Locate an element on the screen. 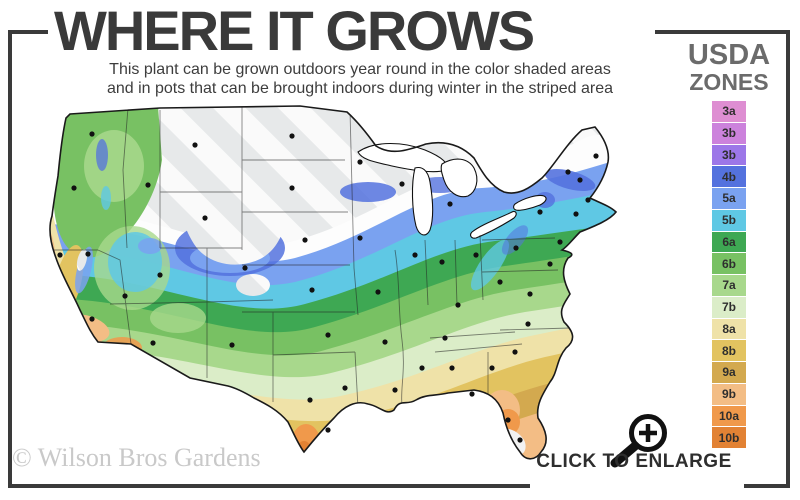 The height and width of the screenshot is (500, 800). legend-swatch-10a: 10a is located at coordinates (729, 416).